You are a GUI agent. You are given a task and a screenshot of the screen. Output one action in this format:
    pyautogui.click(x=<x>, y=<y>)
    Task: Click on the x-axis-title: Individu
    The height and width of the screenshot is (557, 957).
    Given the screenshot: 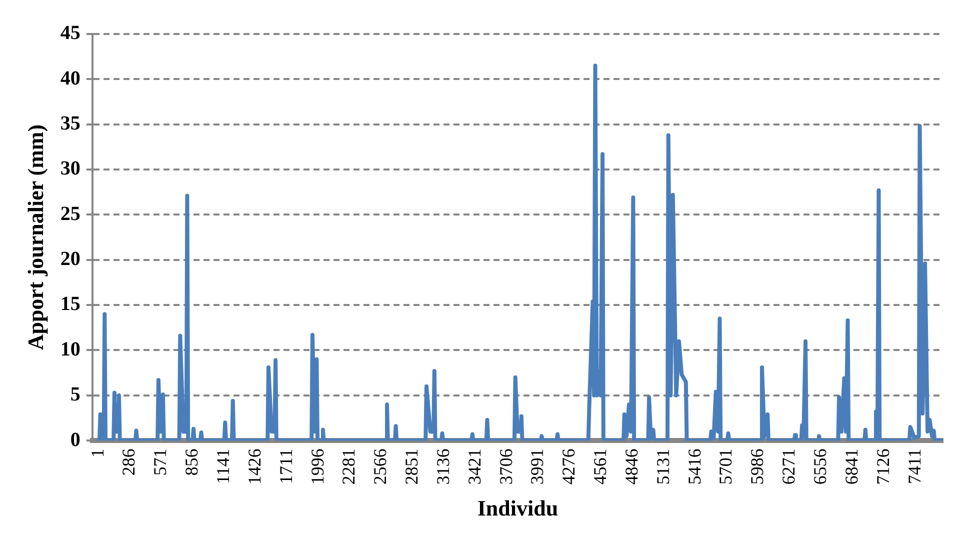 What is the action you would take?
    pyautogui.click(x=517, y=507)
    